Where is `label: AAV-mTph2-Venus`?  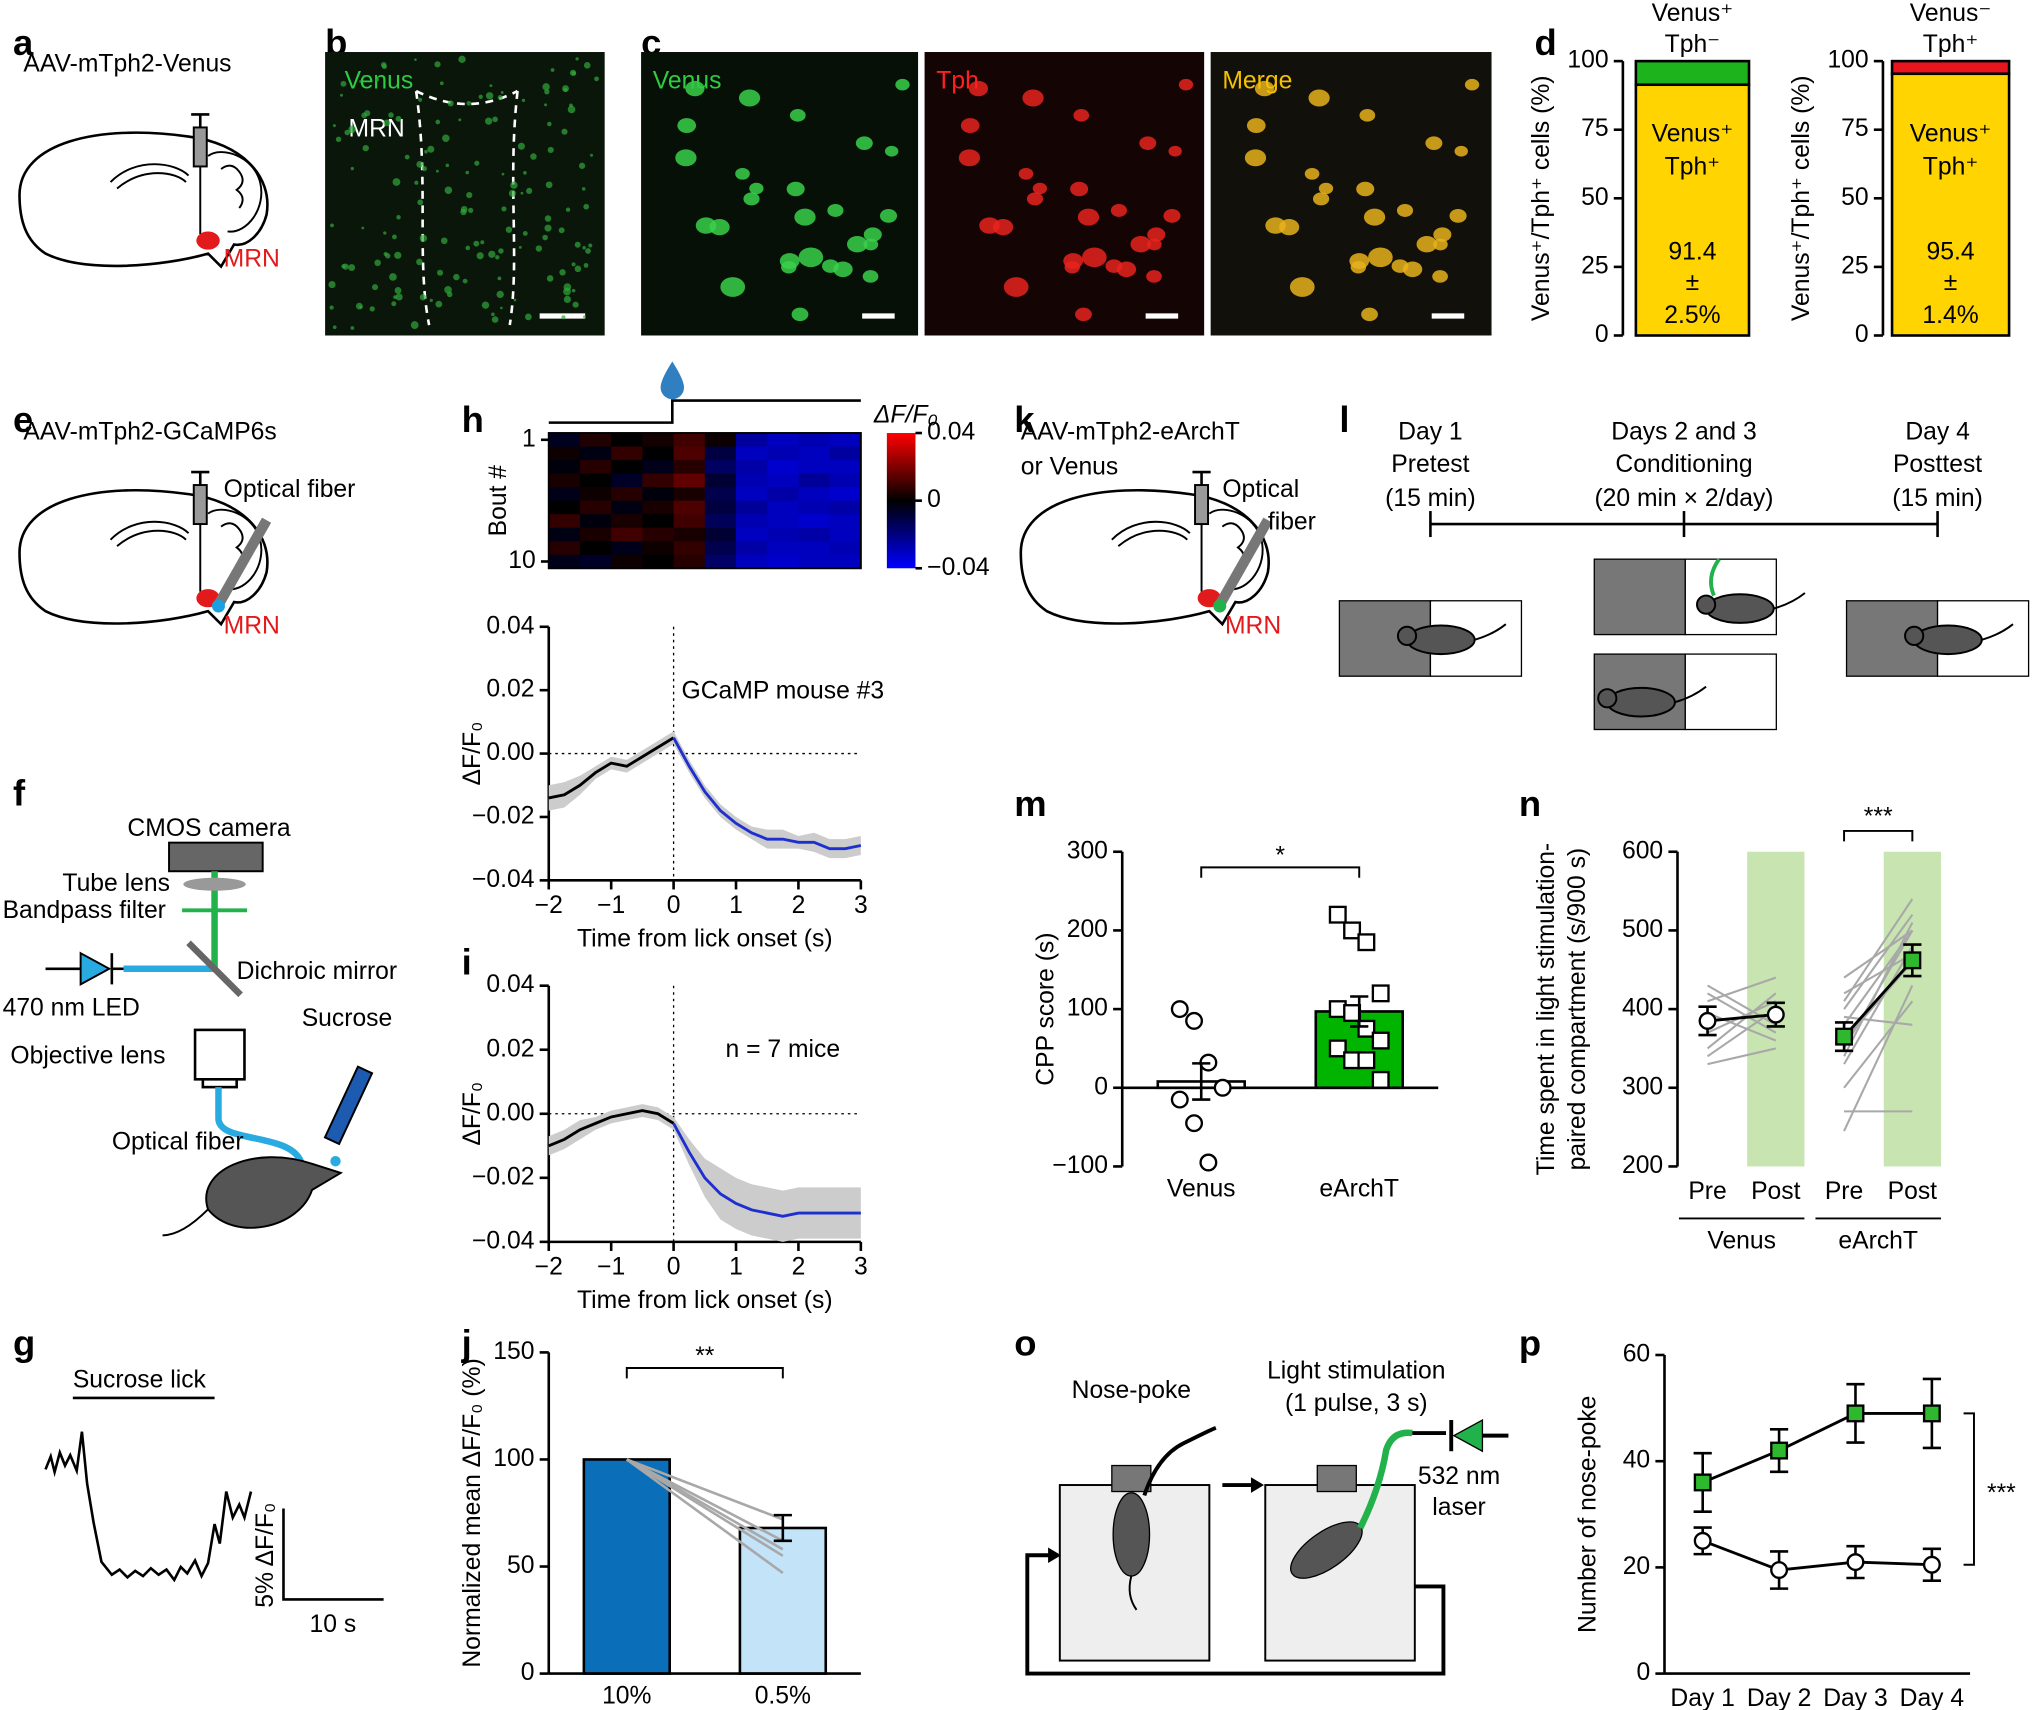
label: AAV-mTph2-Venus is located at coordinates (127, 64).